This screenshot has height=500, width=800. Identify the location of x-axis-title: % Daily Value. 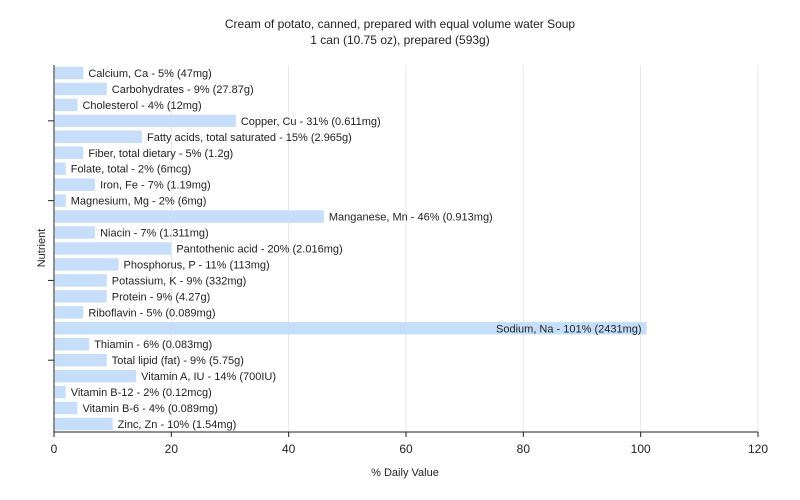
(405, 473).